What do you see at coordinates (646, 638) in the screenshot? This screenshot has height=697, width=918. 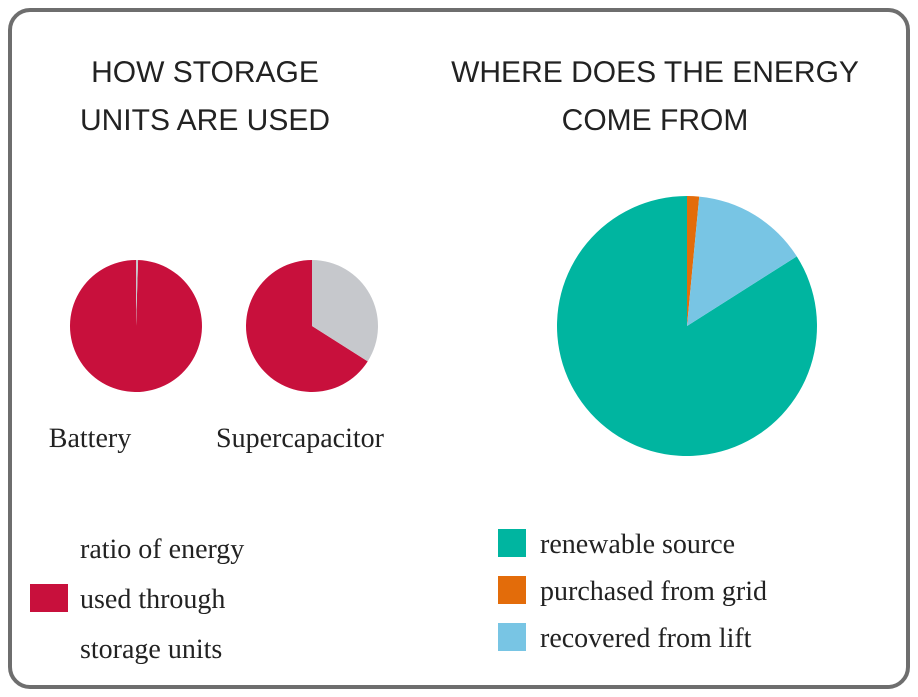 I see `legend-label: recovered from lift` at bounding box center [646, 638].